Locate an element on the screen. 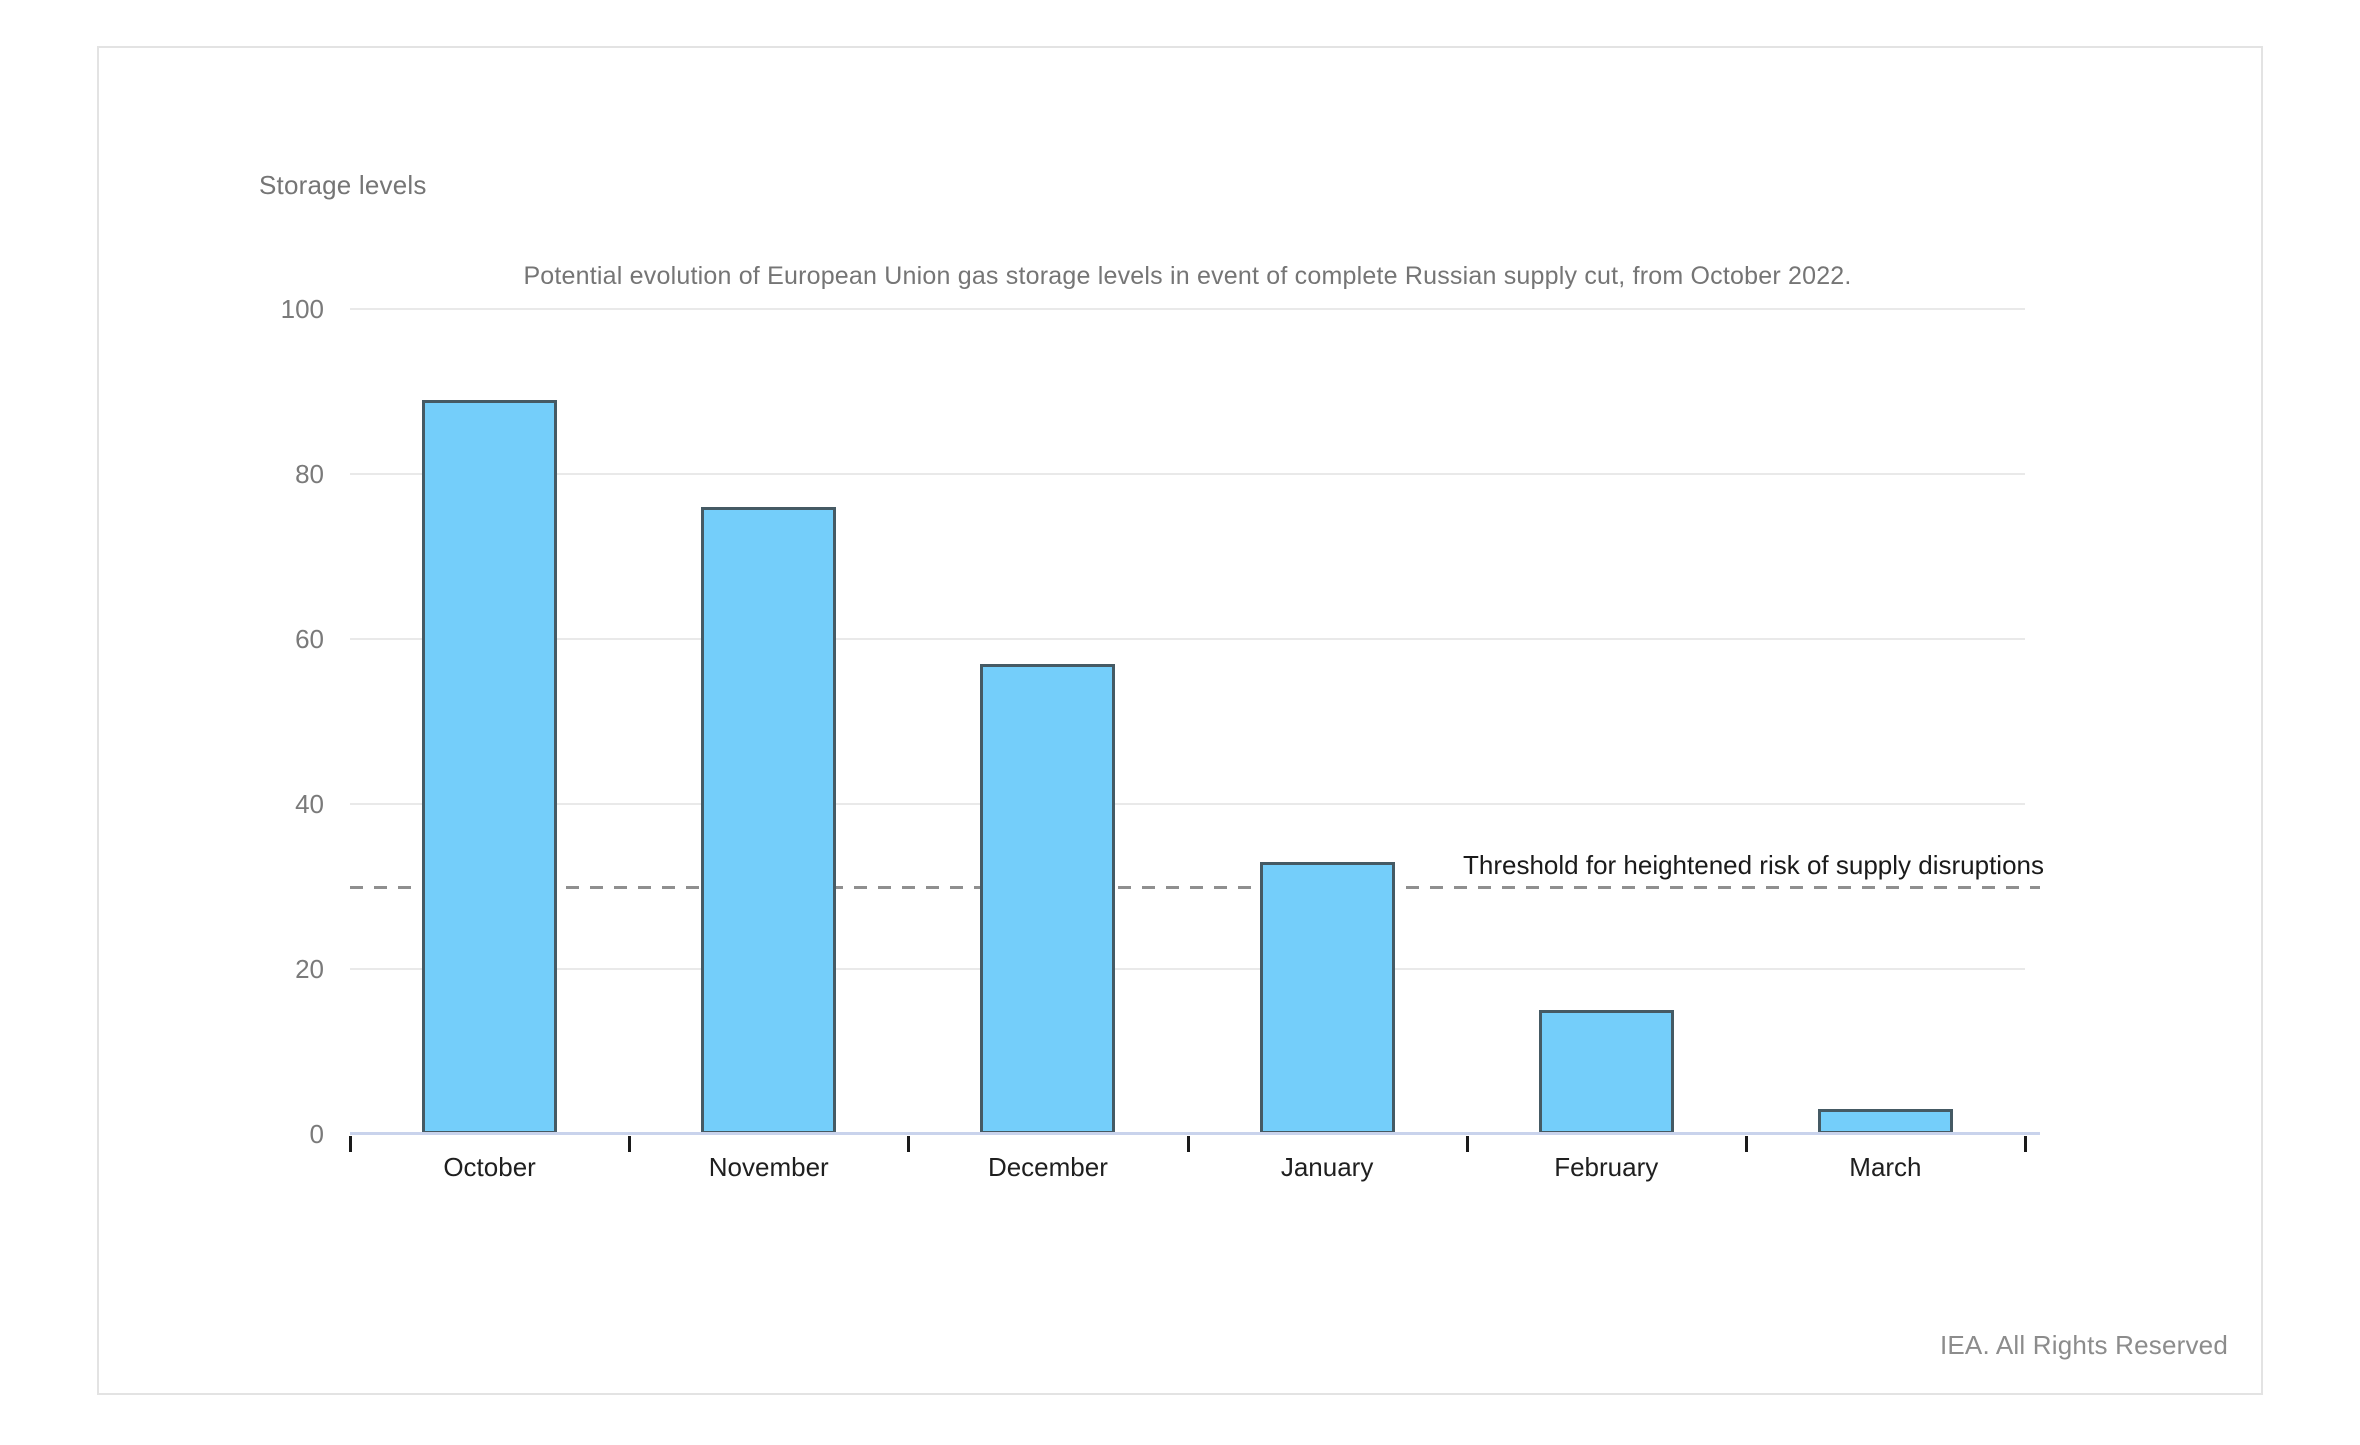 This screenshot has width=2360, height=1445. bar-march is located at coordinates (1885, 1121).